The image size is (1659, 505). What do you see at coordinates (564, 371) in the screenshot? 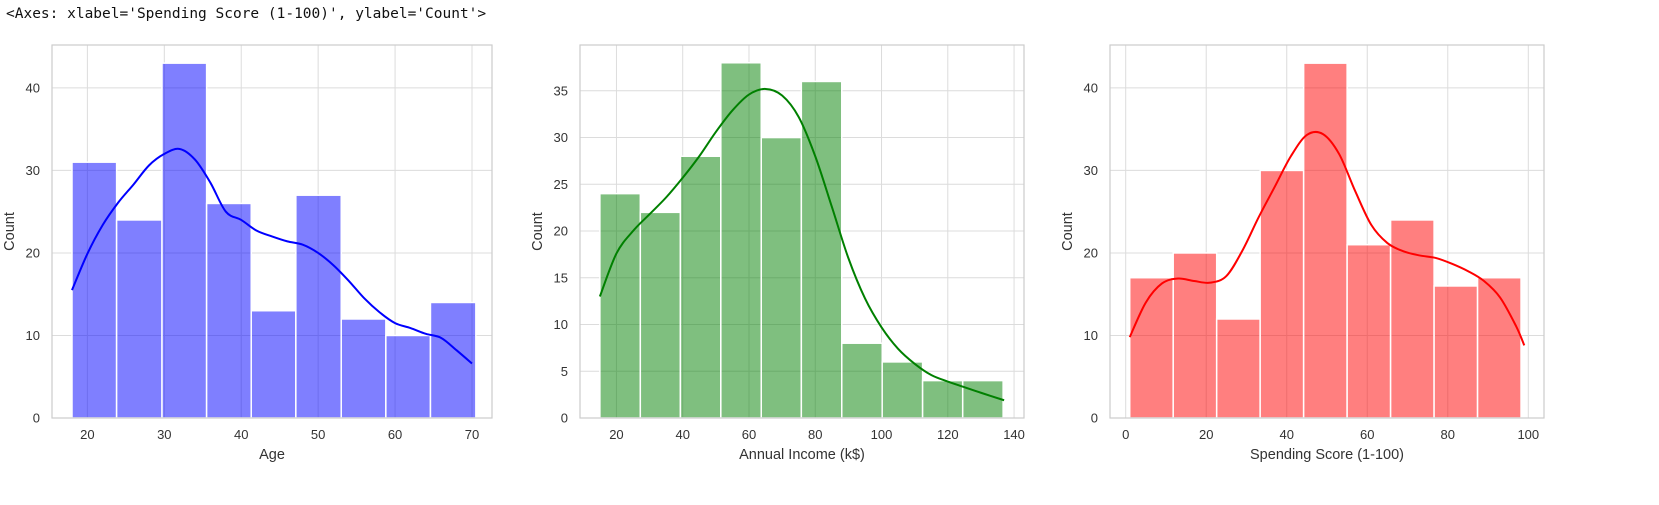
I see `y-tick-label: 5` at bounding box center [564, 371].